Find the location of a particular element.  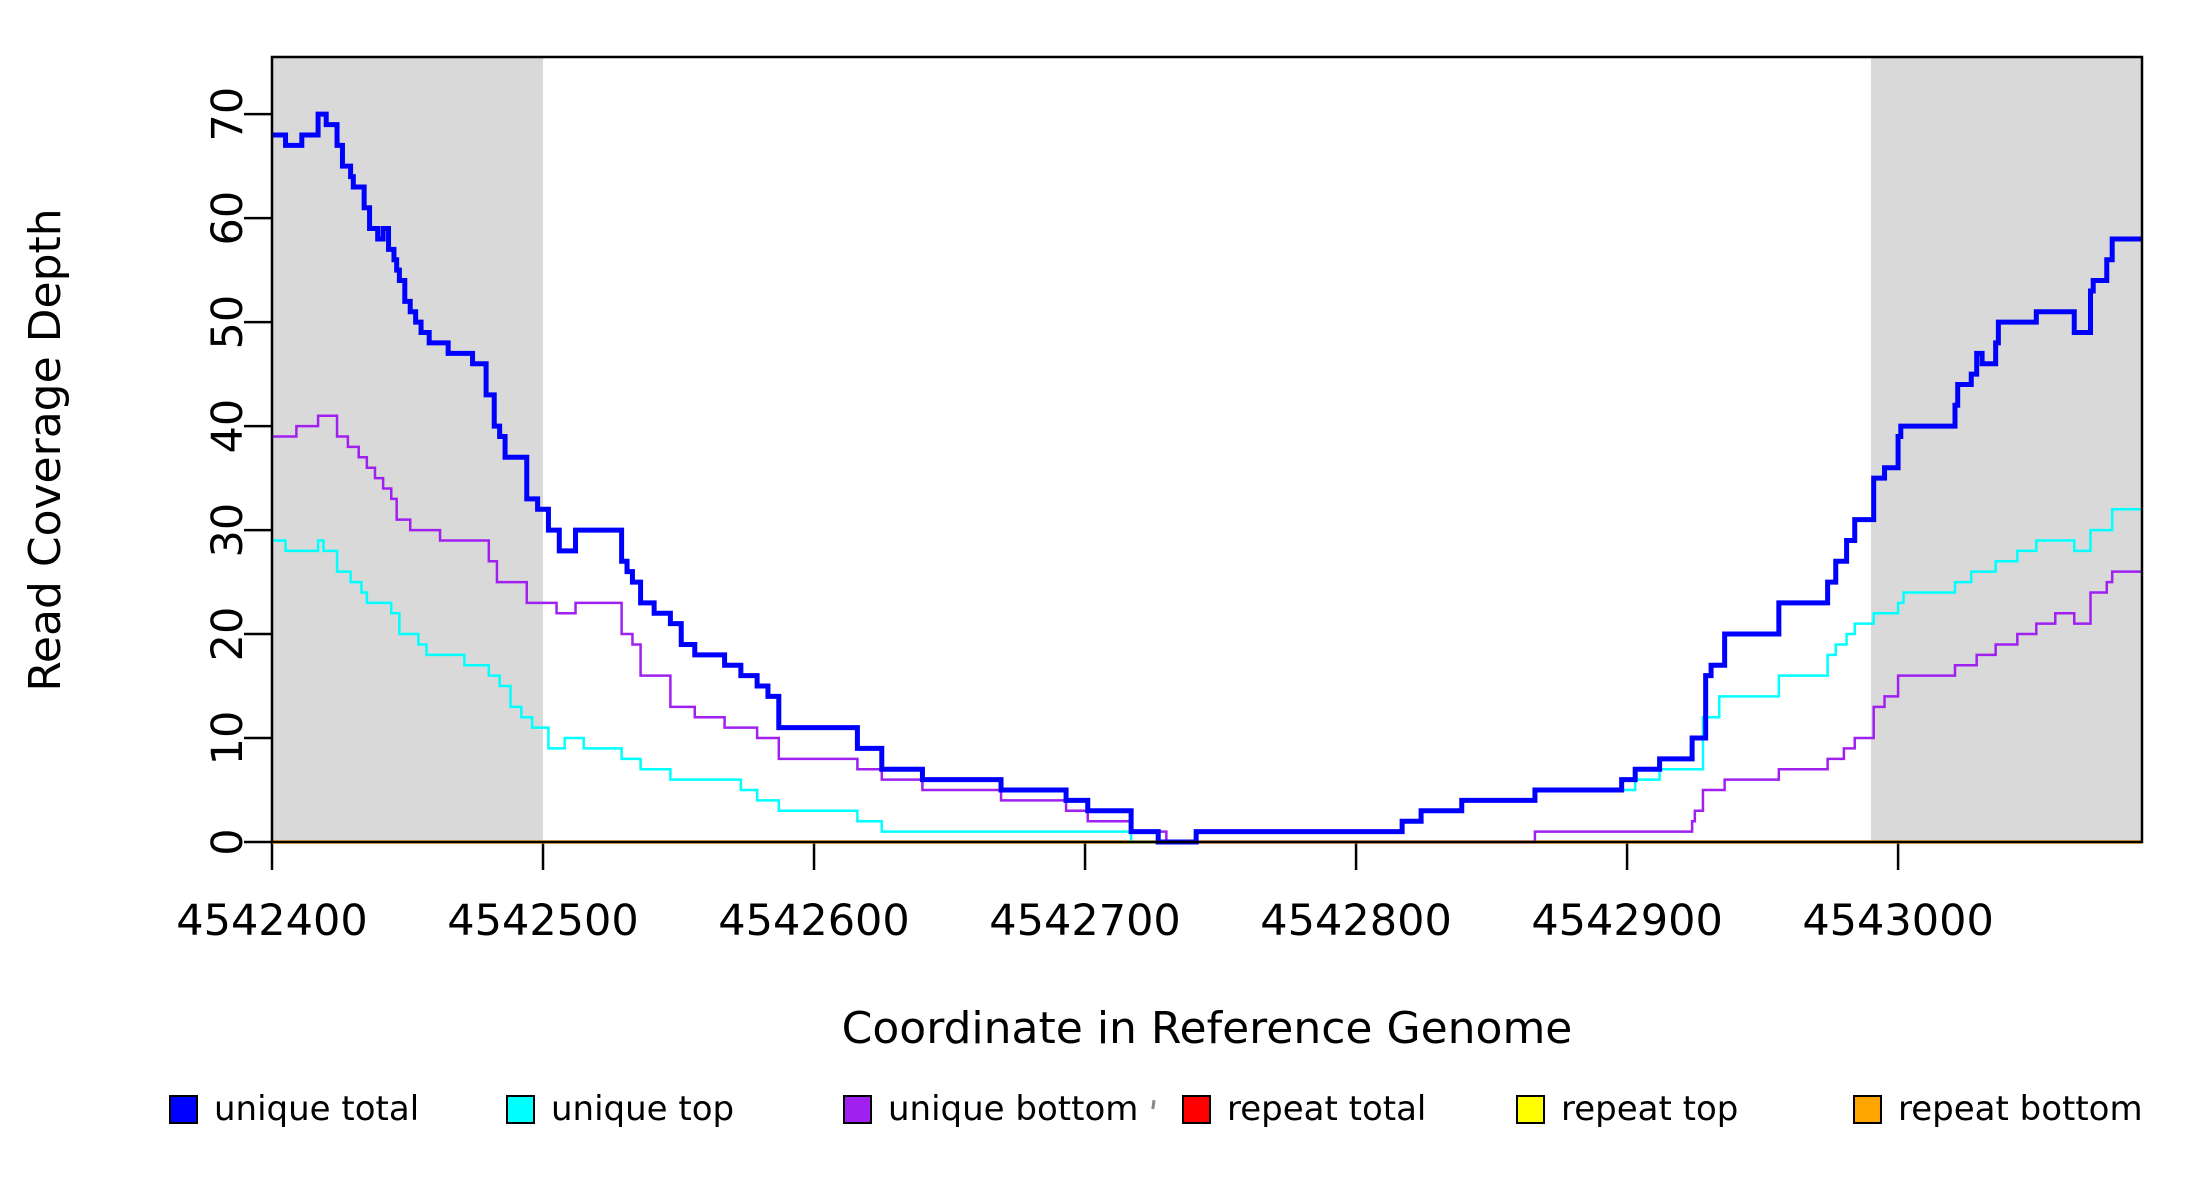

legend-swatch-unique-top is located at coordinates (520, 1109).